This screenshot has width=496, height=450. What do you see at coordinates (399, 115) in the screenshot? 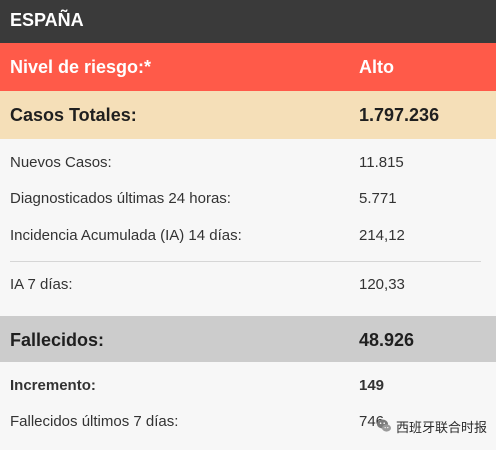
I see `total-cases-value: 1.797.236` at bounding box center [399, 115].